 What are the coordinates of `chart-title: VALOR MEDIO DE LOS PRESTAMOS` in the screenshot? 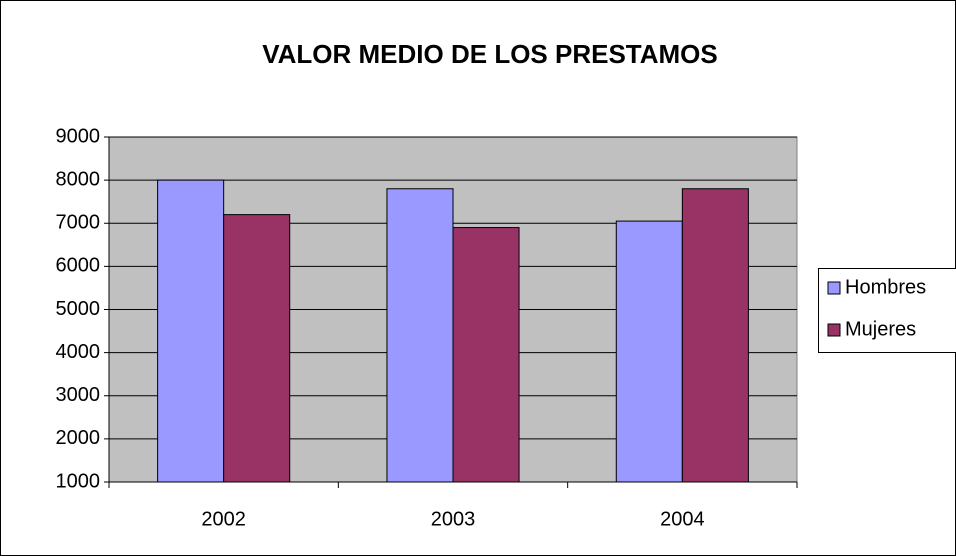 It's located at (490, 54).